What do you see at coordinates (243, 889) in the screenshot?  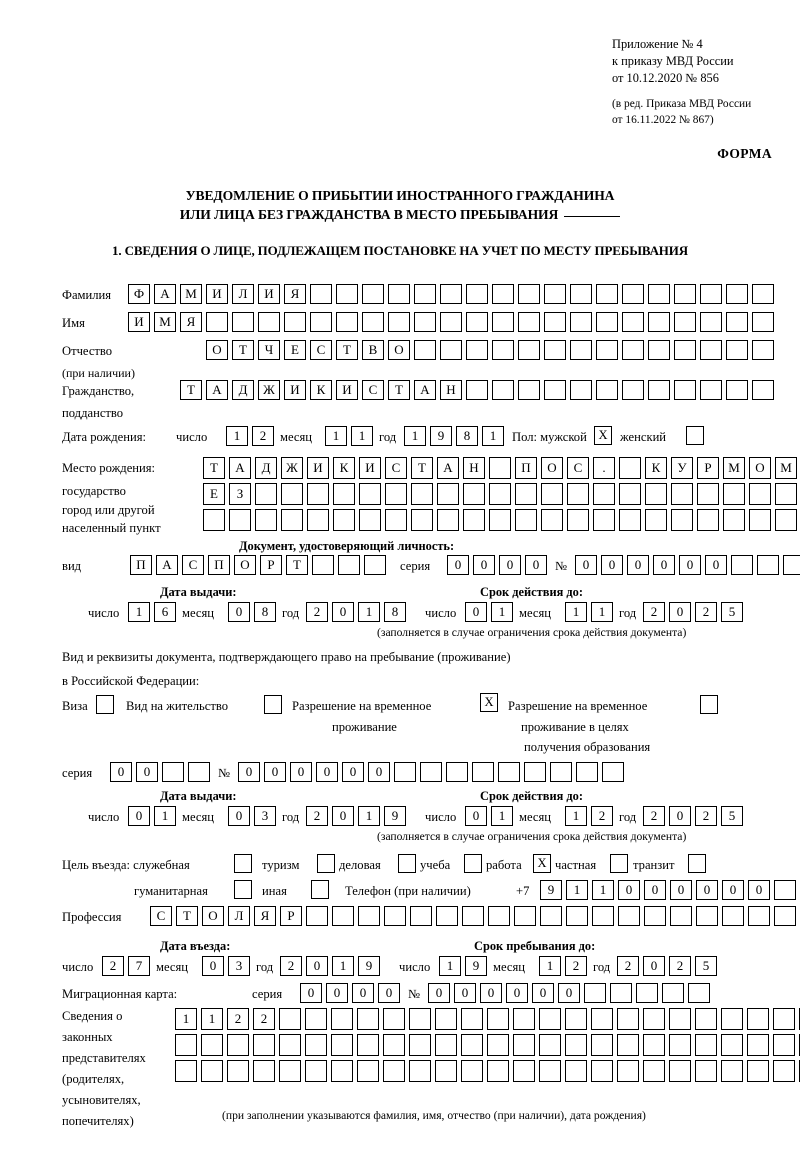 I see `purpose-humanitarian-checkbox` at bounding box center [243, 889].